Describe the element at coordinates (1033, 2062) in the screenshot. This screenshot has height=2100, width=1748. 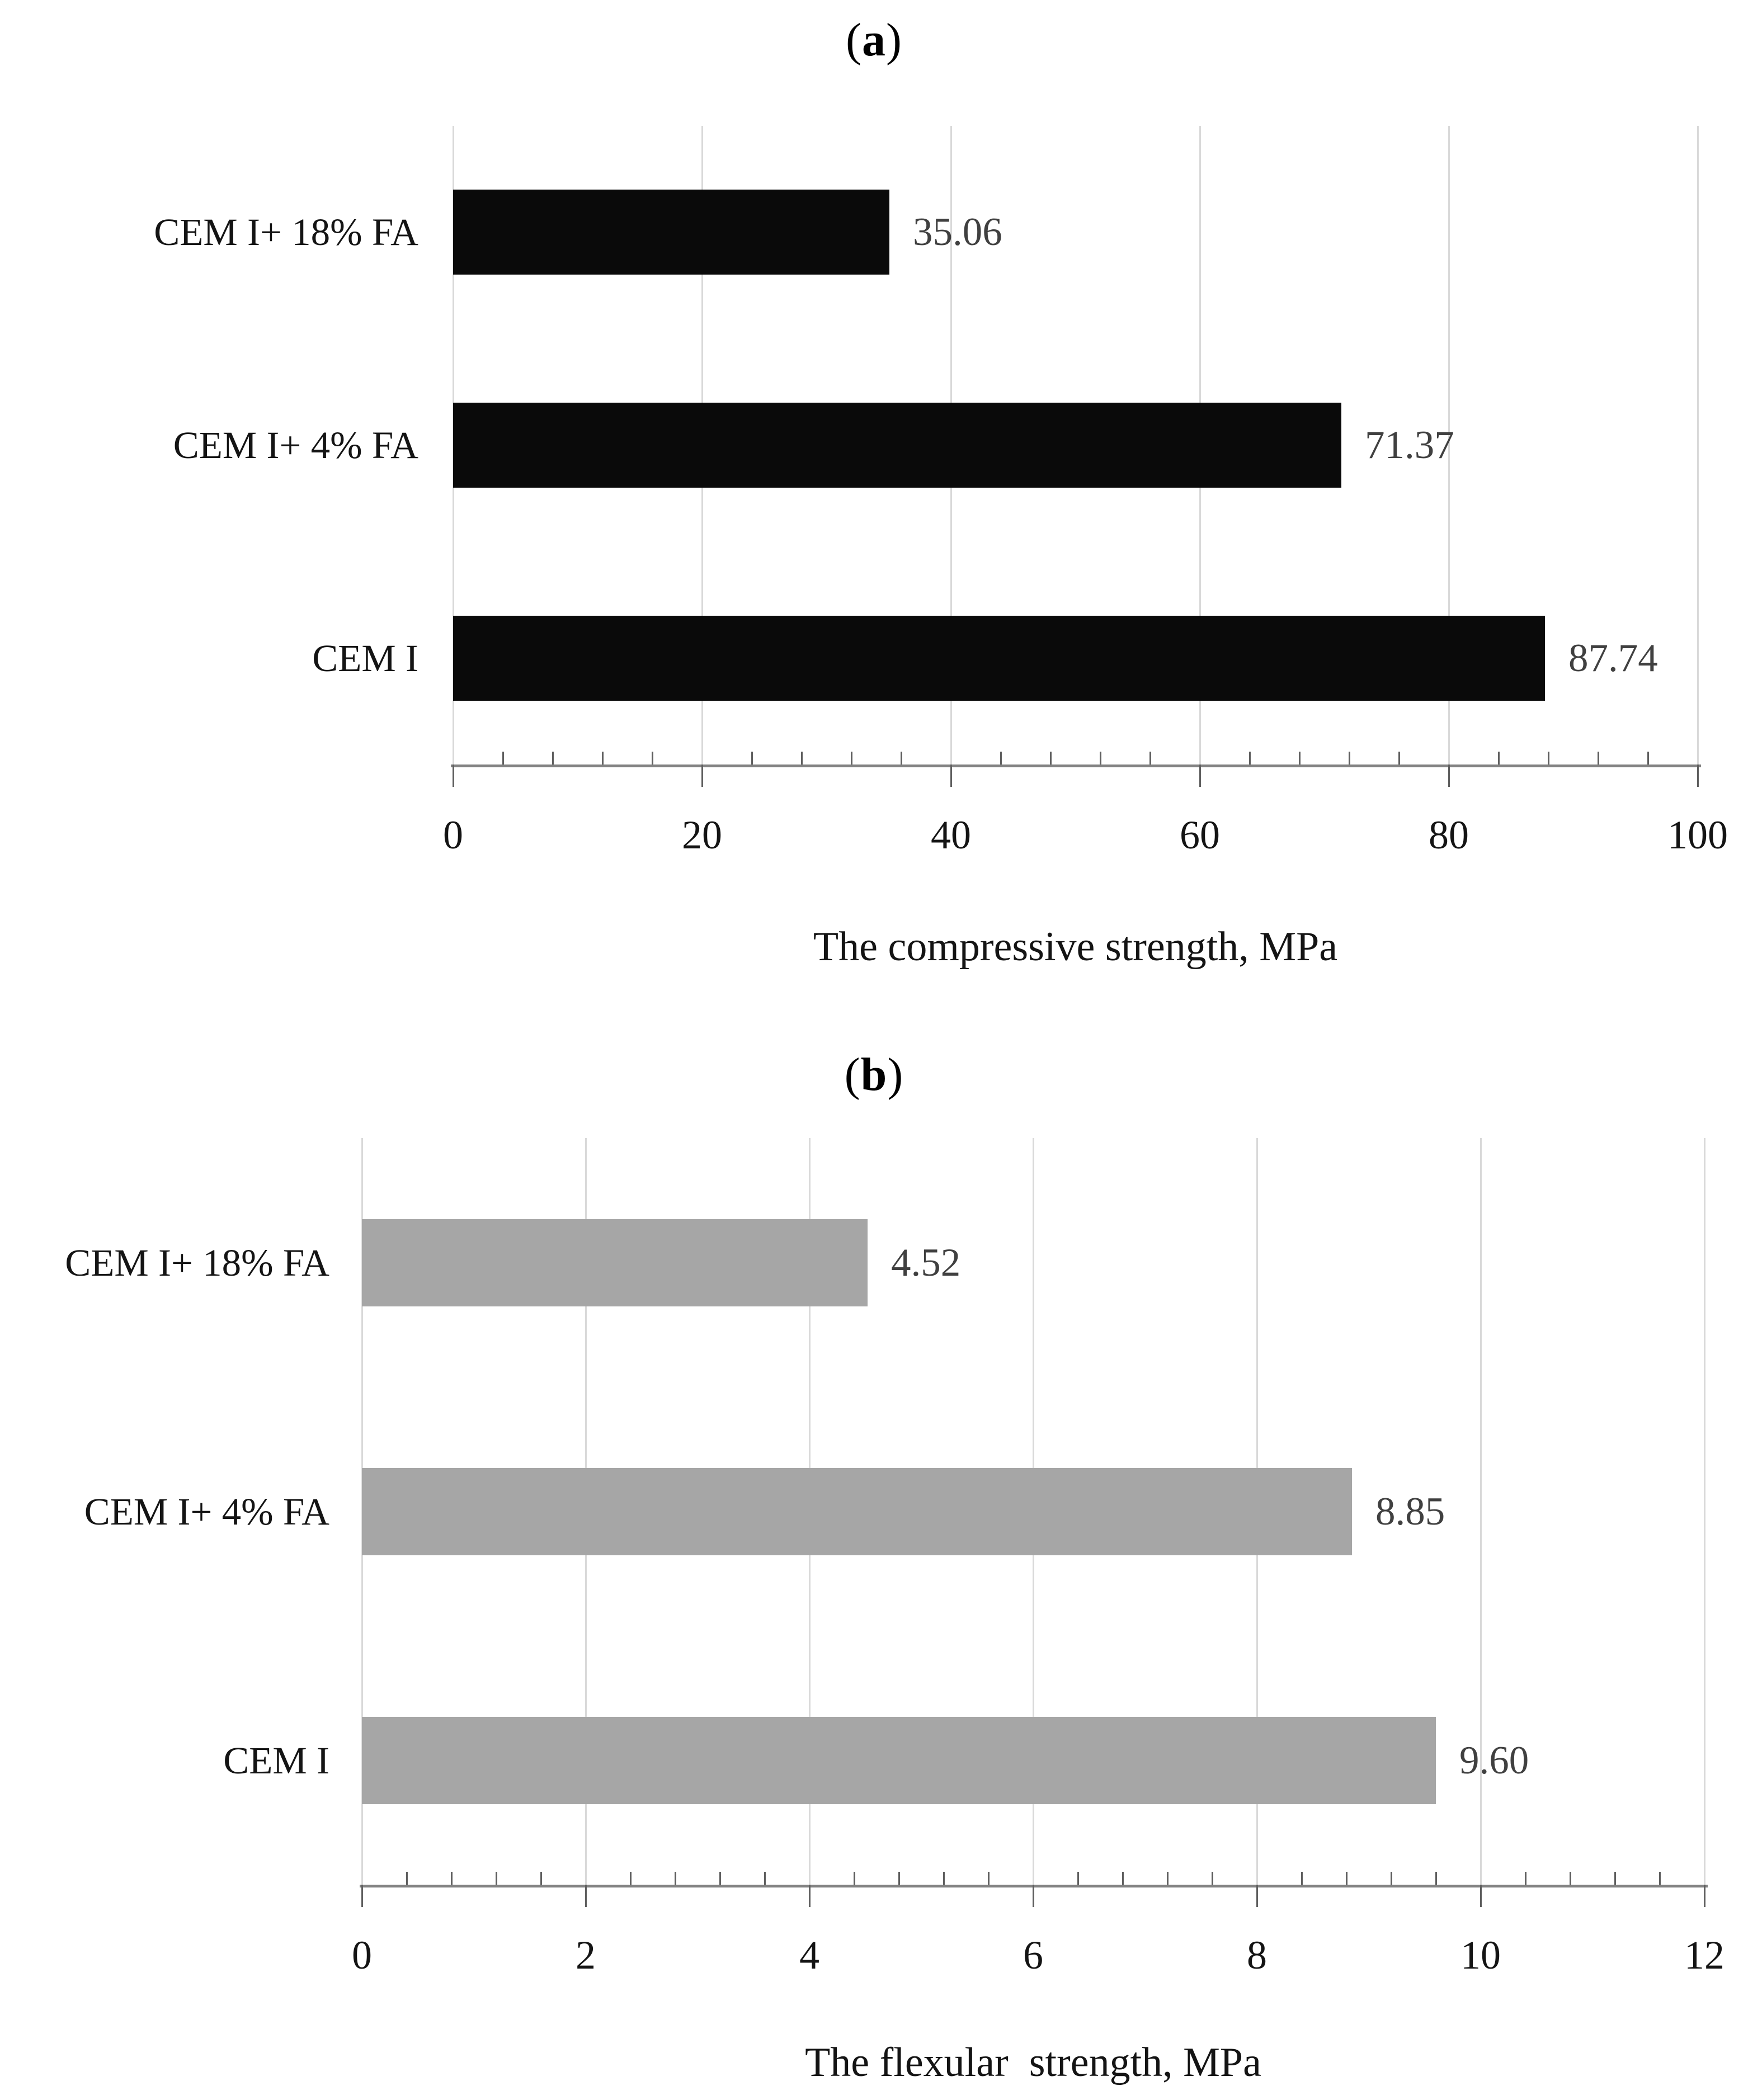
I see `x-axis-title: The flexular strength, MPa` at that location.